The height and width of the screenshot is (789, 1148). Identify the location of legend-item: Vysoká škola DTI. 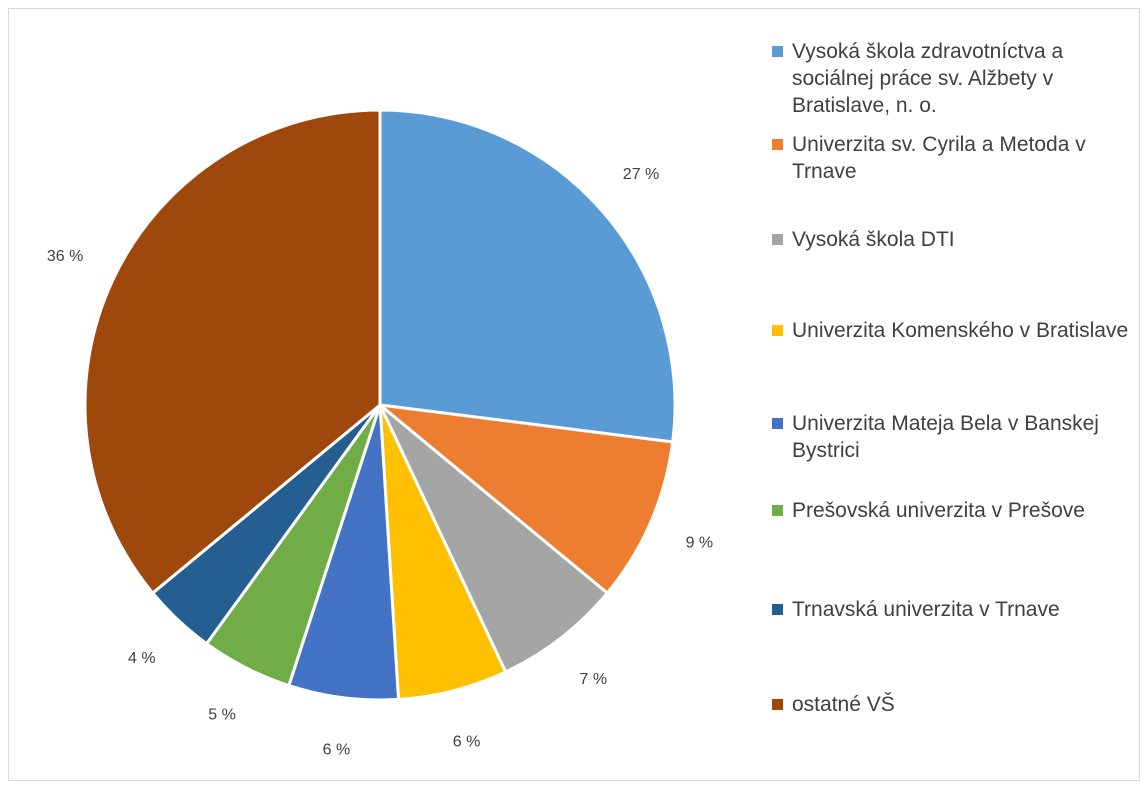
(957, 239).